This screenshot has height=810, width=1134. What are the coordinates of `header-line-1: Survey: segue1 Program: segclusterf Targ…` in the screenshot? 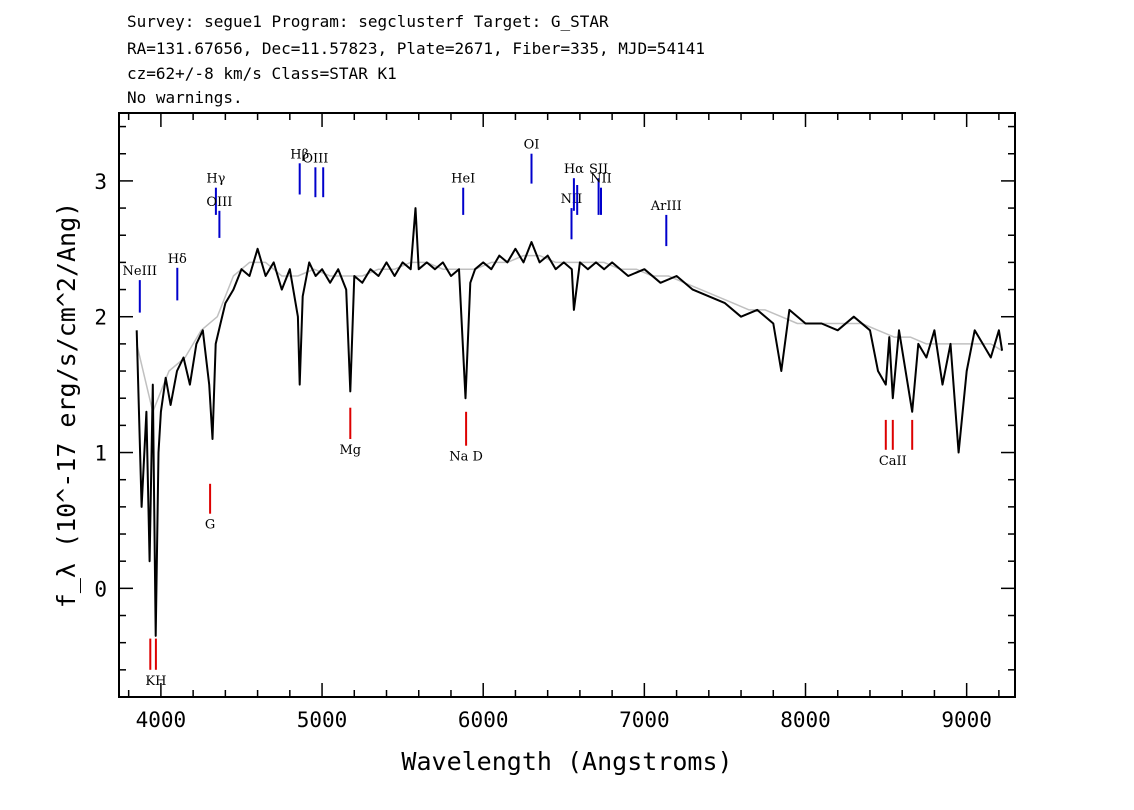 It's located at (368, 21).